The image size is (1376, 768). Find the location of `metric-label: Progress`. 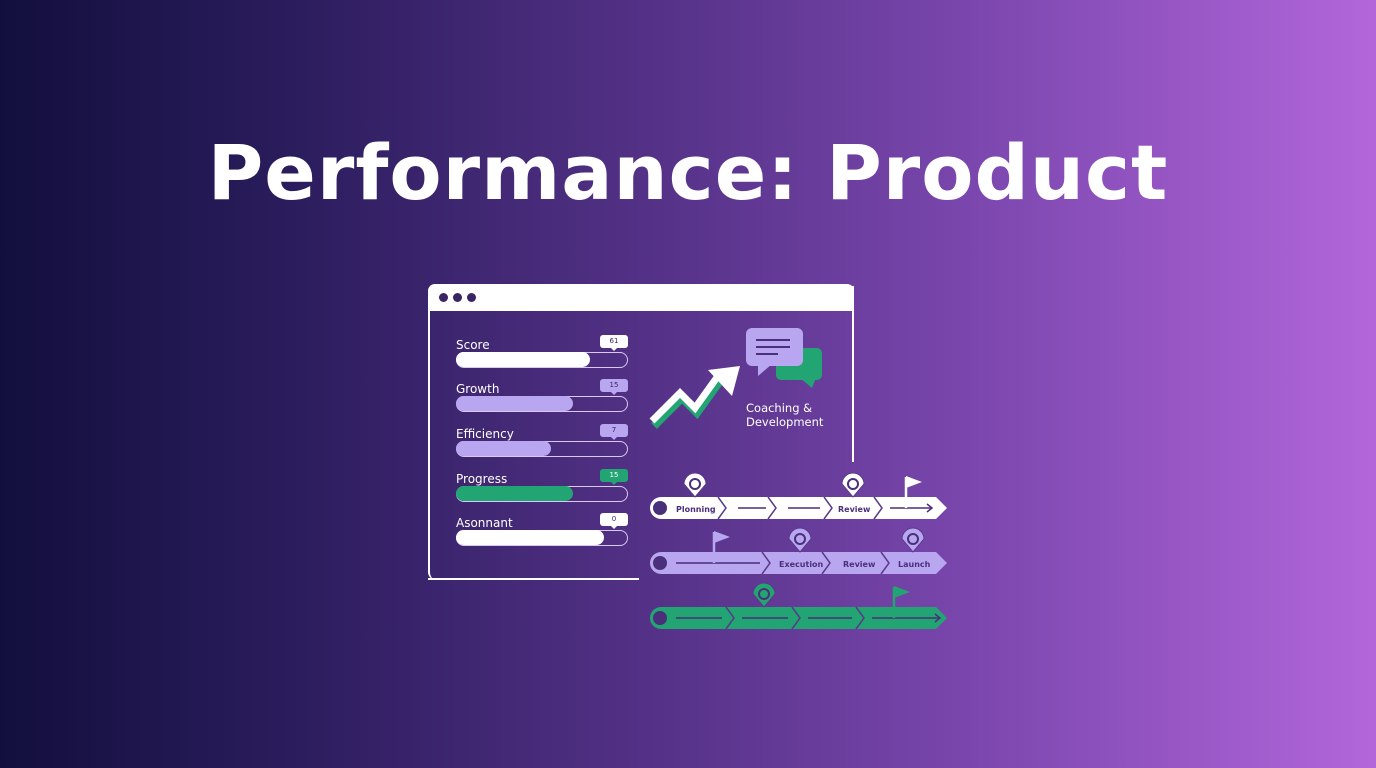

metric-label: Progress is located at coordinates (482, 479).